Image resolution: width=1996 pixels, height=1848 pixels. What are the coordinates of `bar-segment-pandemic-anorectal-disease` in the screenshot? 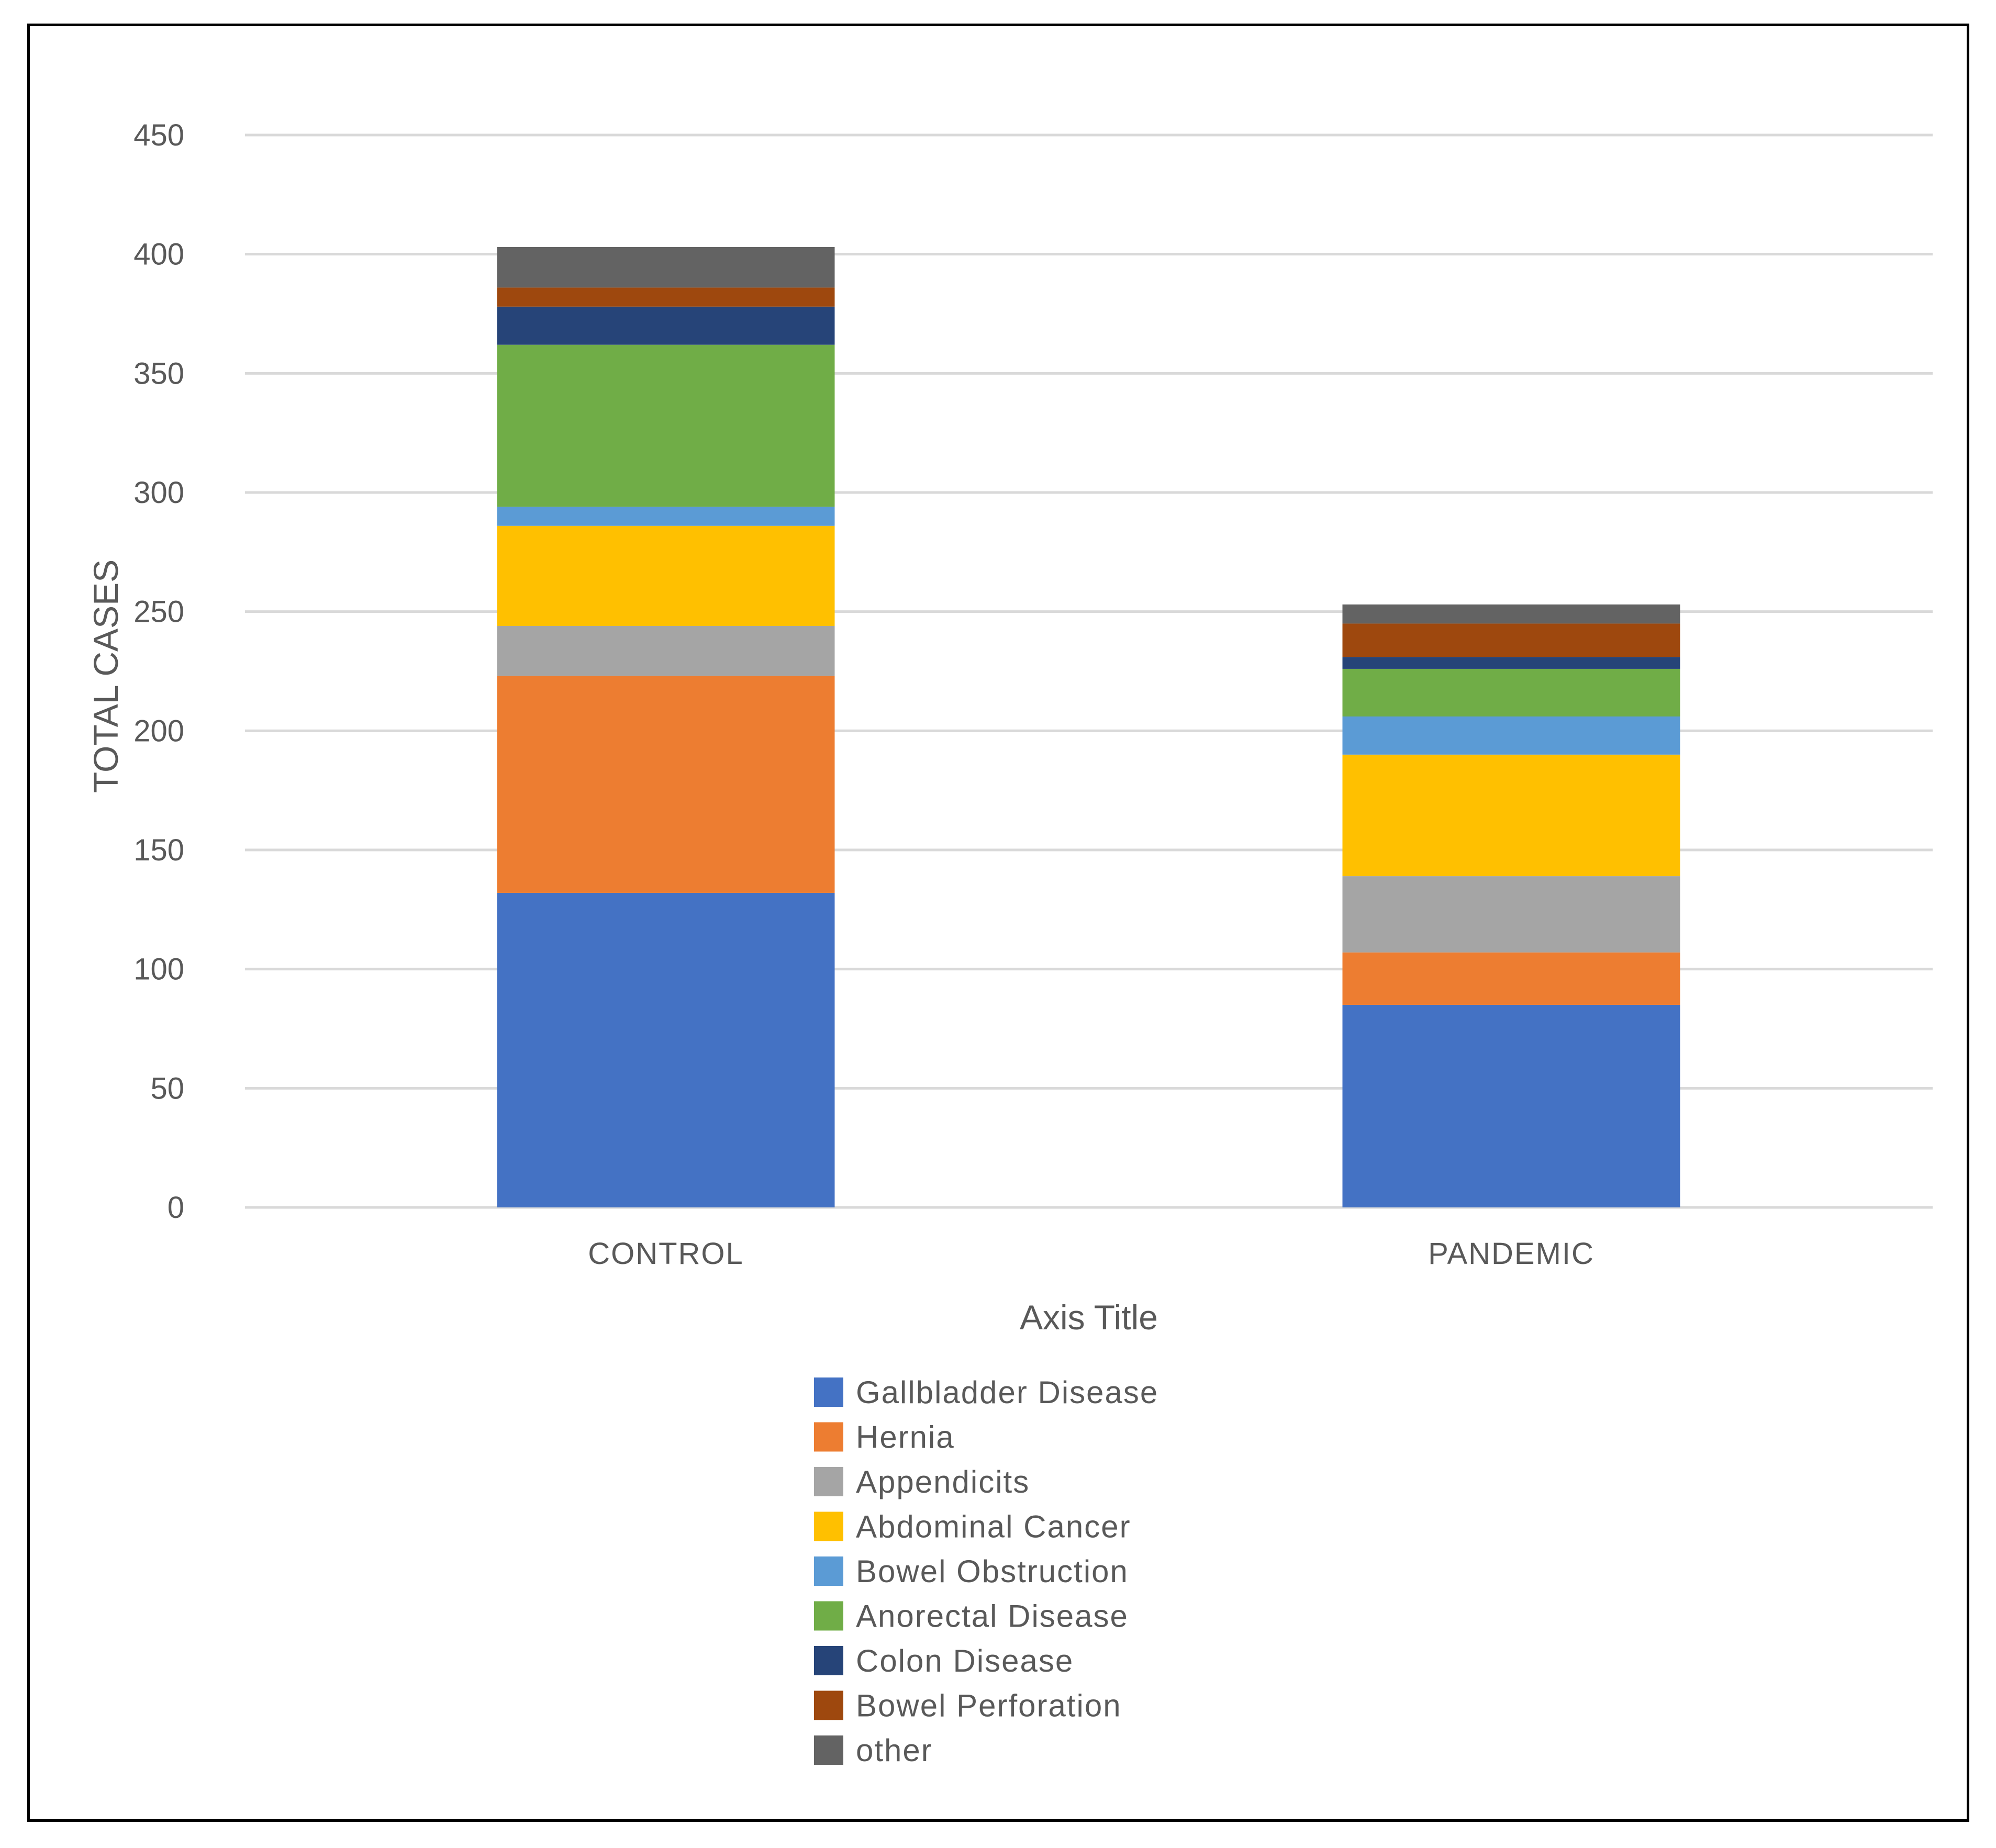 It's located at (1511, 692).